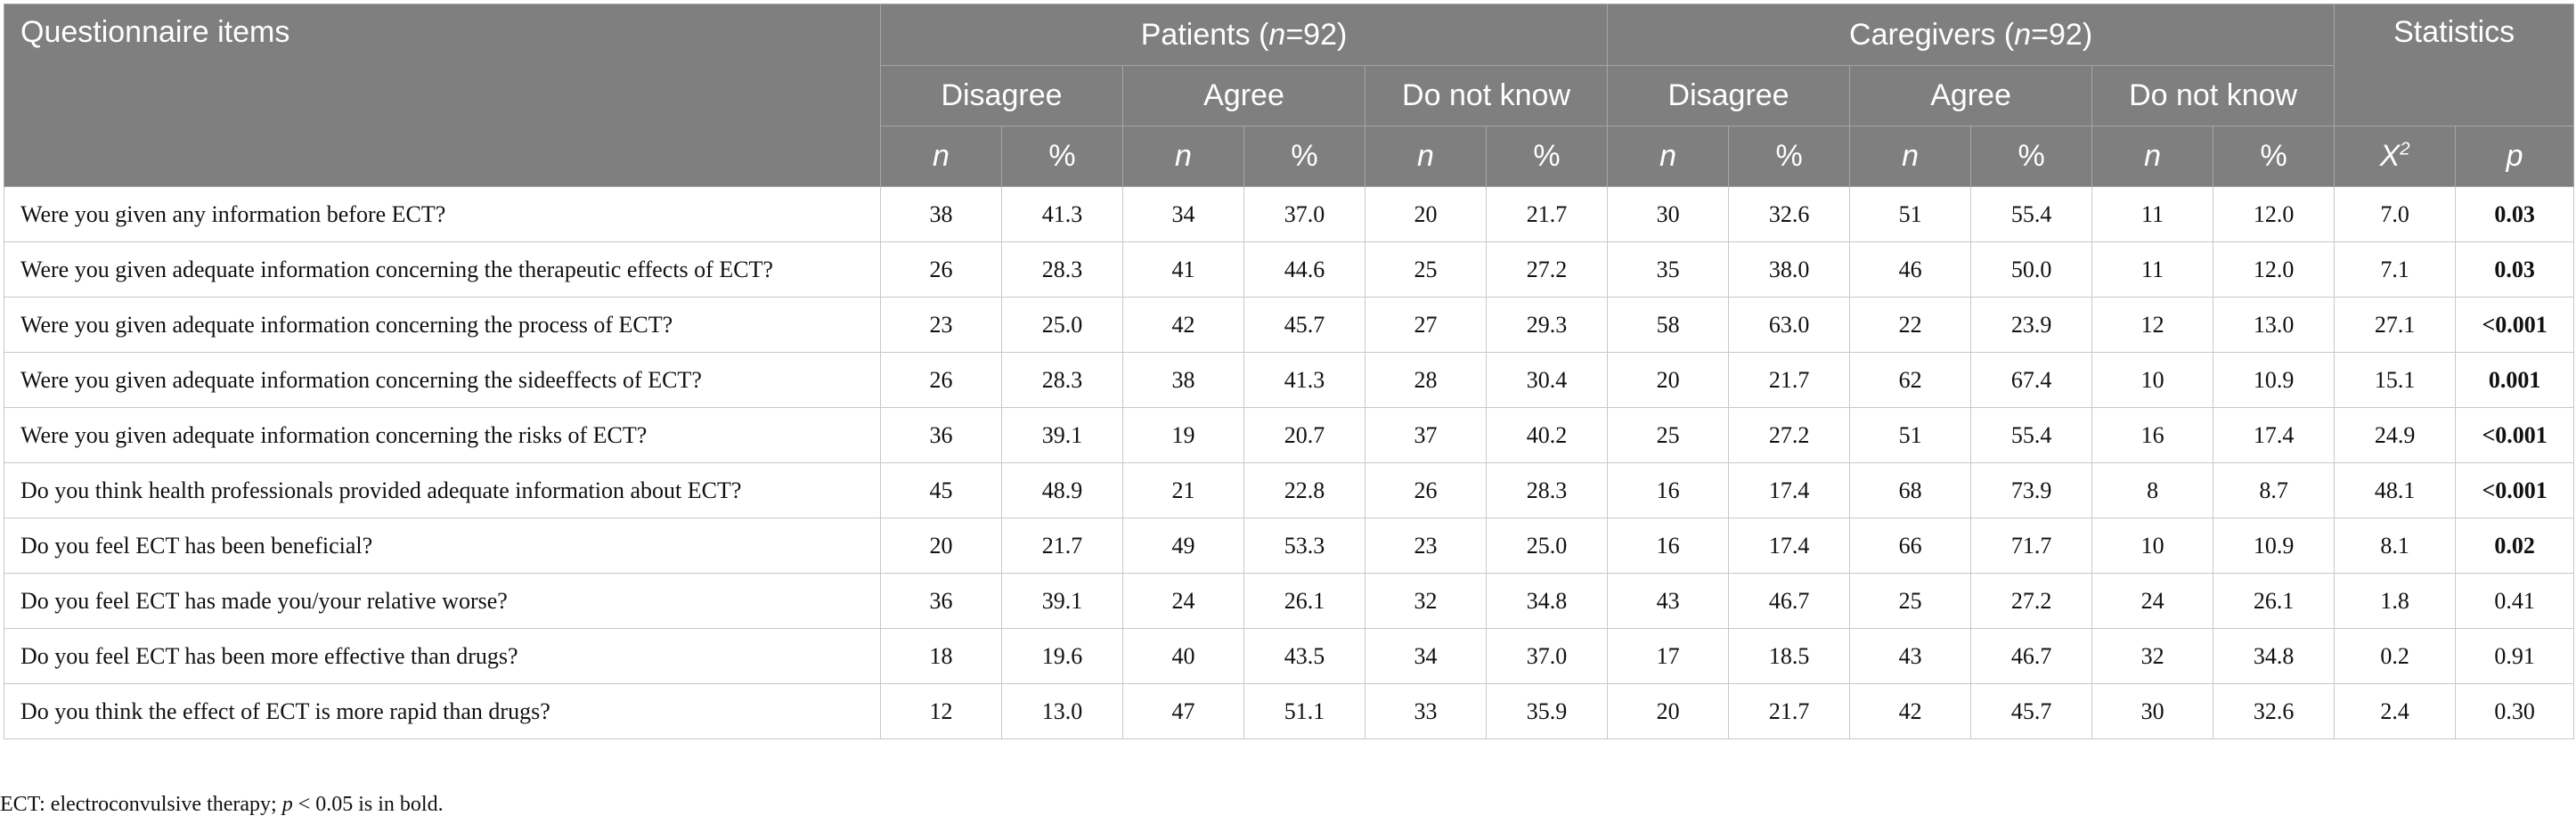  I want to click on value-cell: 43, so click(1669, 601).